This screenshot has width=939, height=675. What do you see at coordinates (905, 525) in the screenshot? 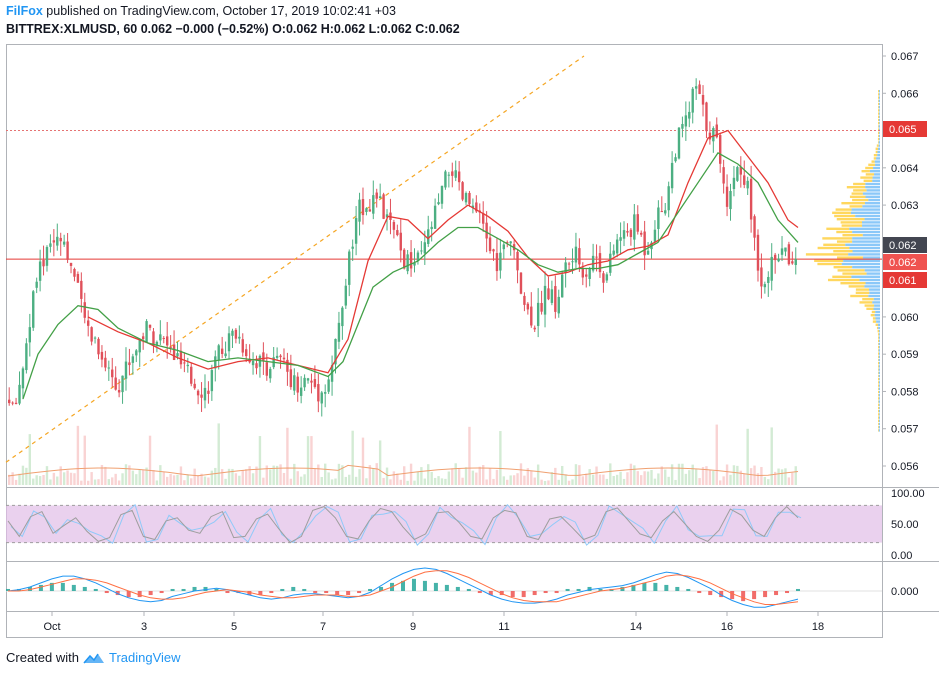
I see `rsi-tick-label: 50.00` at bounding box center [905, 525].